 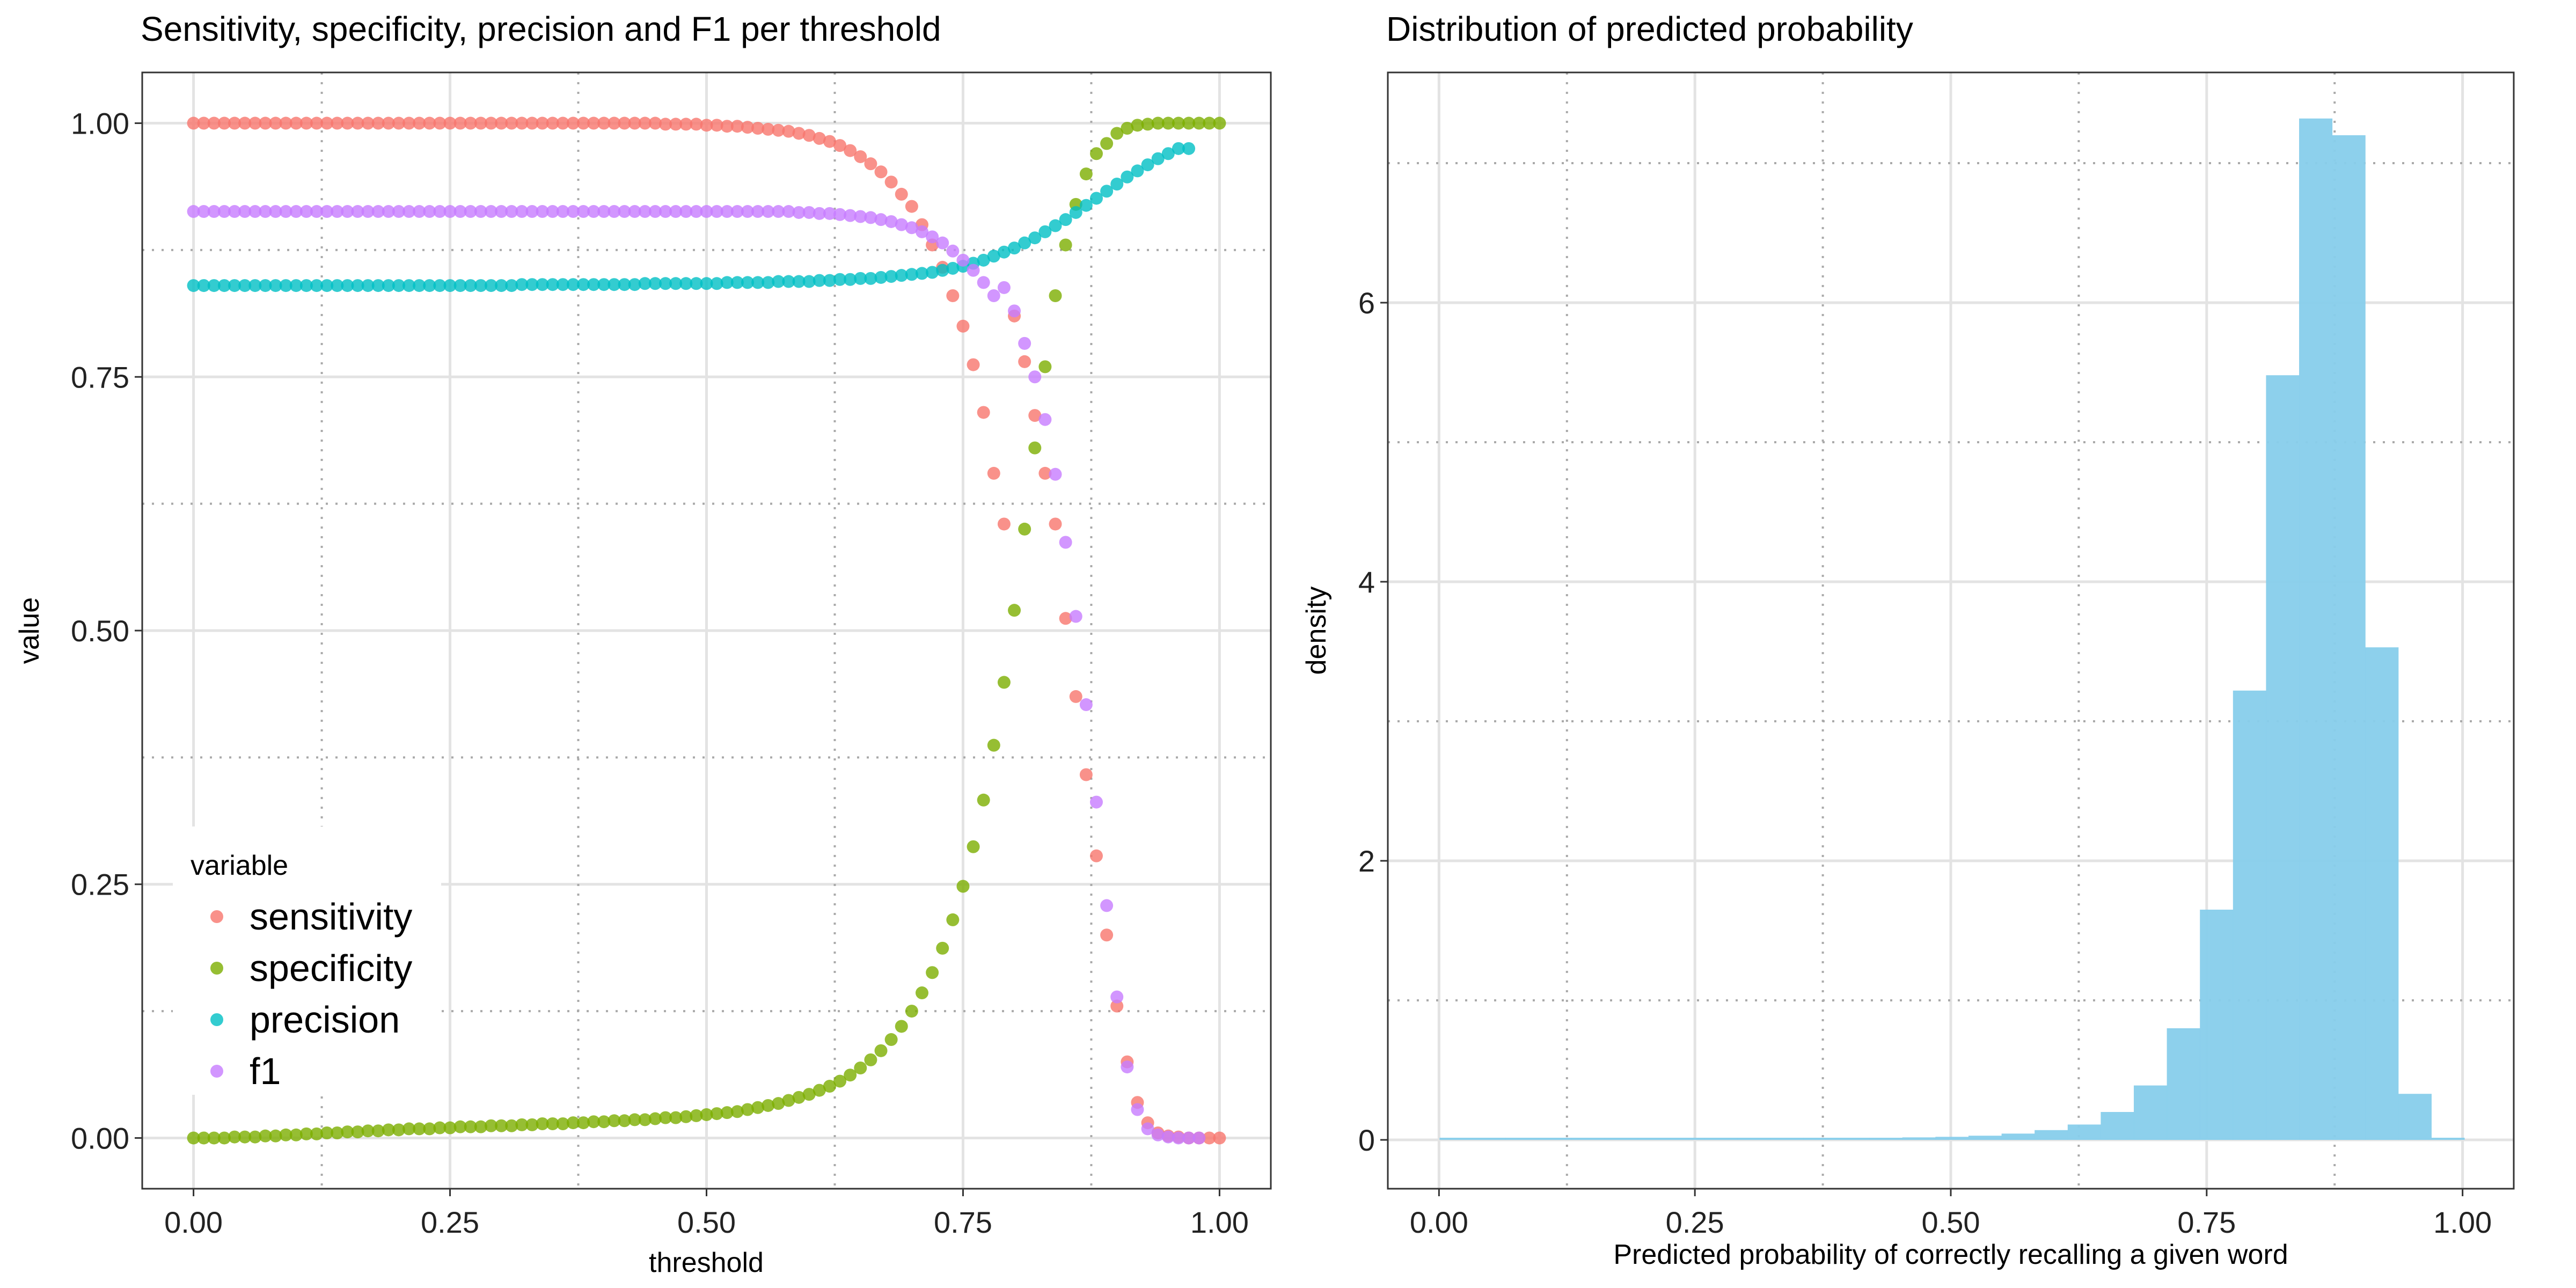 I want to click on right-y-axis-label: density, so click(x=1316, y=631).